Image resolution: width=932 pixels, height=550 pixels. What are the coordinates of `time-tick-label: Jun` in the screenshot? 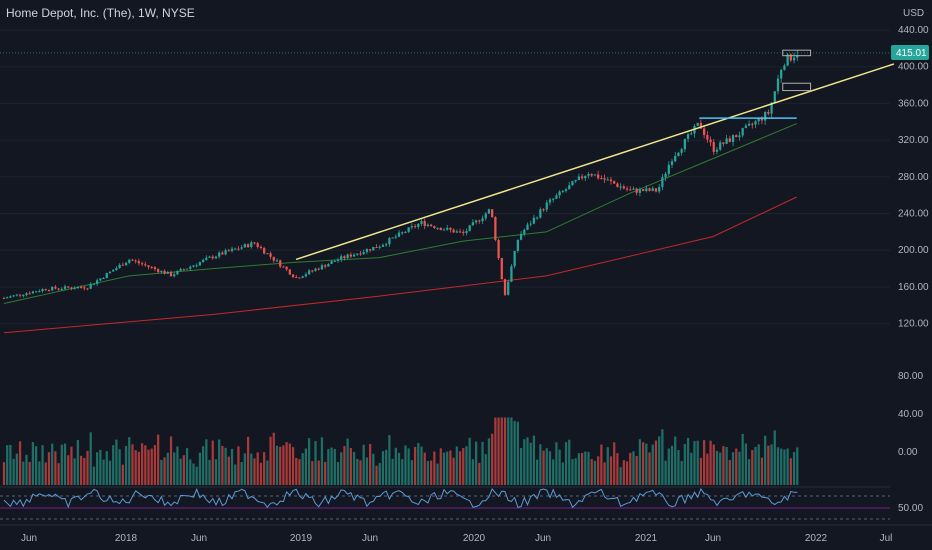 It's located at (29, 538).